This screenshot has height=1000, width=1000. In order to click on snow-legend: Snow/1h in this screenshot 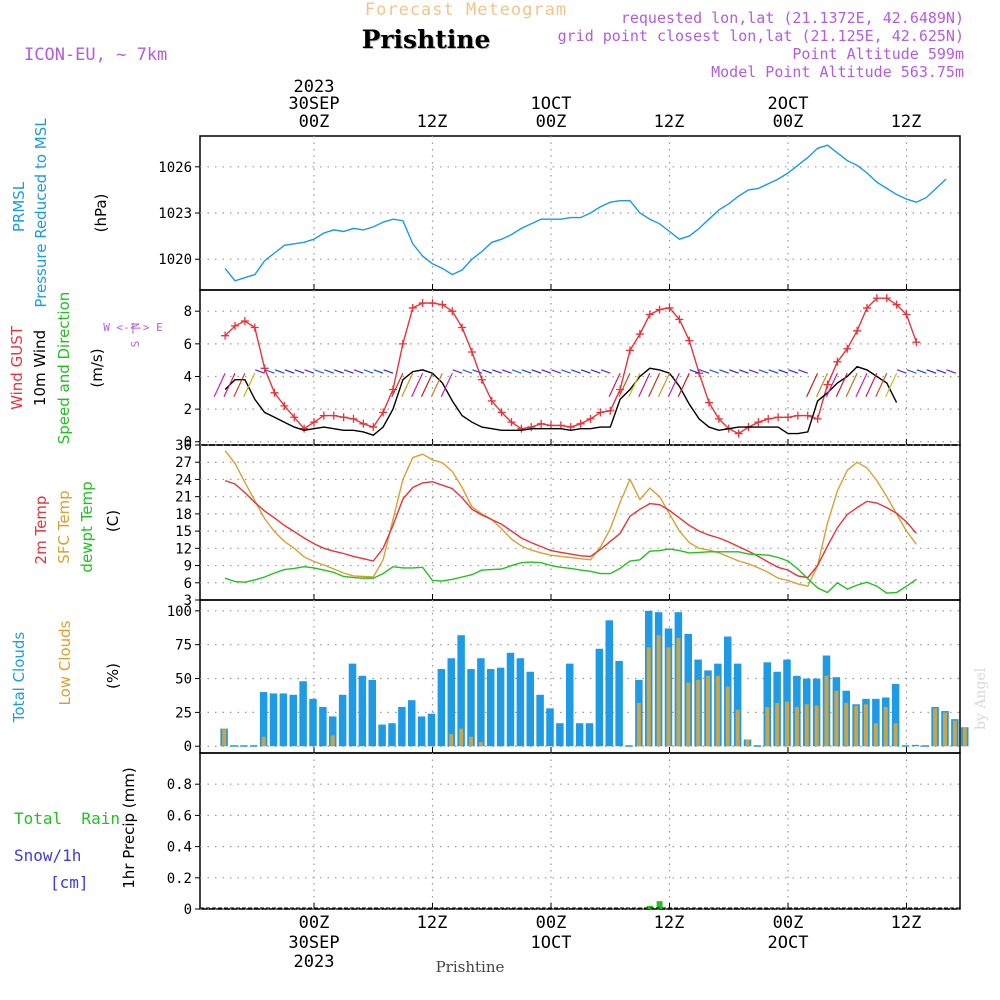, I will do `click(47, 855)`.